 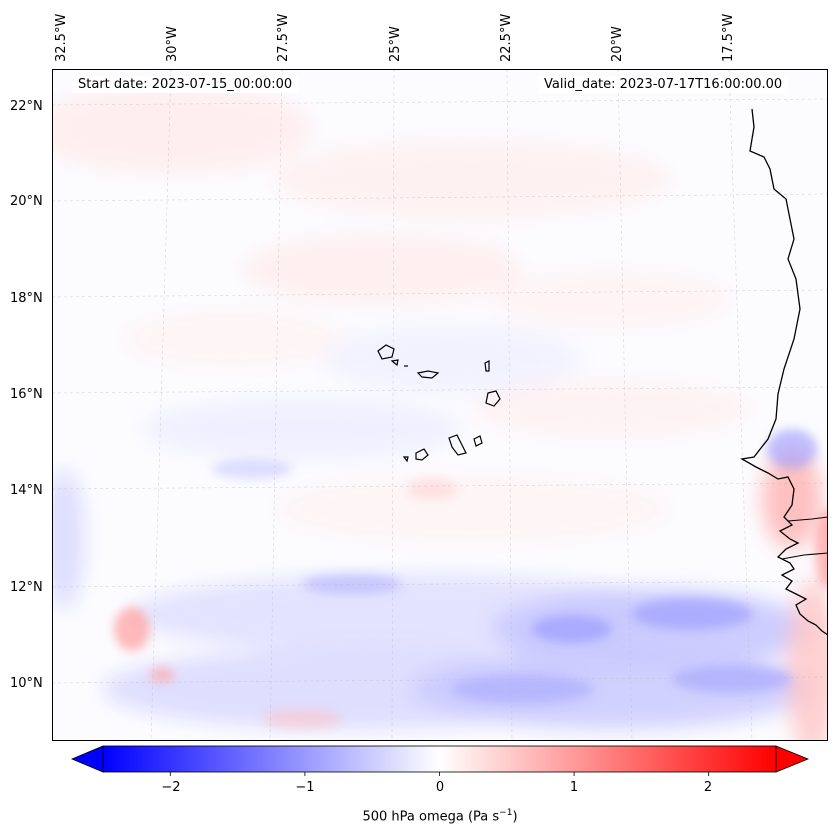 I want to click on colorbar-tick-label: 0, so click(x=440, y=787).